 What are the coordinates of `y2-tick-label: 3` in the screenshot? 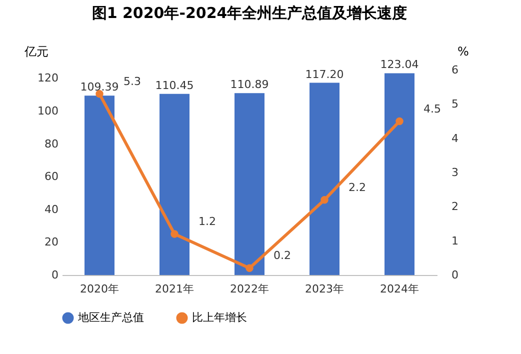 It's located at (455, 172).